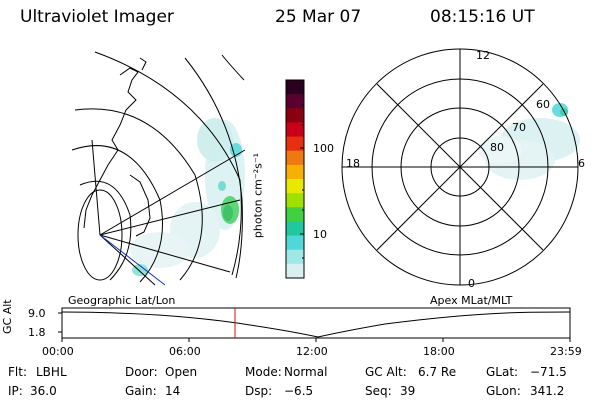 The height and width of the screenshot is (400, 600). What do you see at coordinates (320, 234) in the screenshot?
I see `colorbar-tick-10: 10` at bounding box center [320, 234].